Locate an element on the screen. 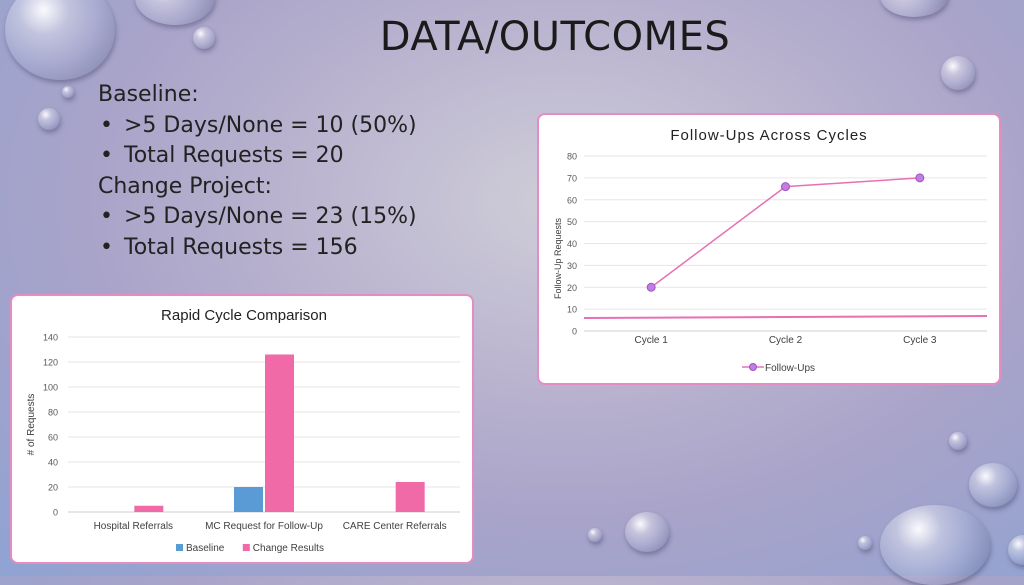 This screenshot has height=585, width=1024. change-item: >5 Days/None = 23 (15%) is located at coordinates (257, 217).